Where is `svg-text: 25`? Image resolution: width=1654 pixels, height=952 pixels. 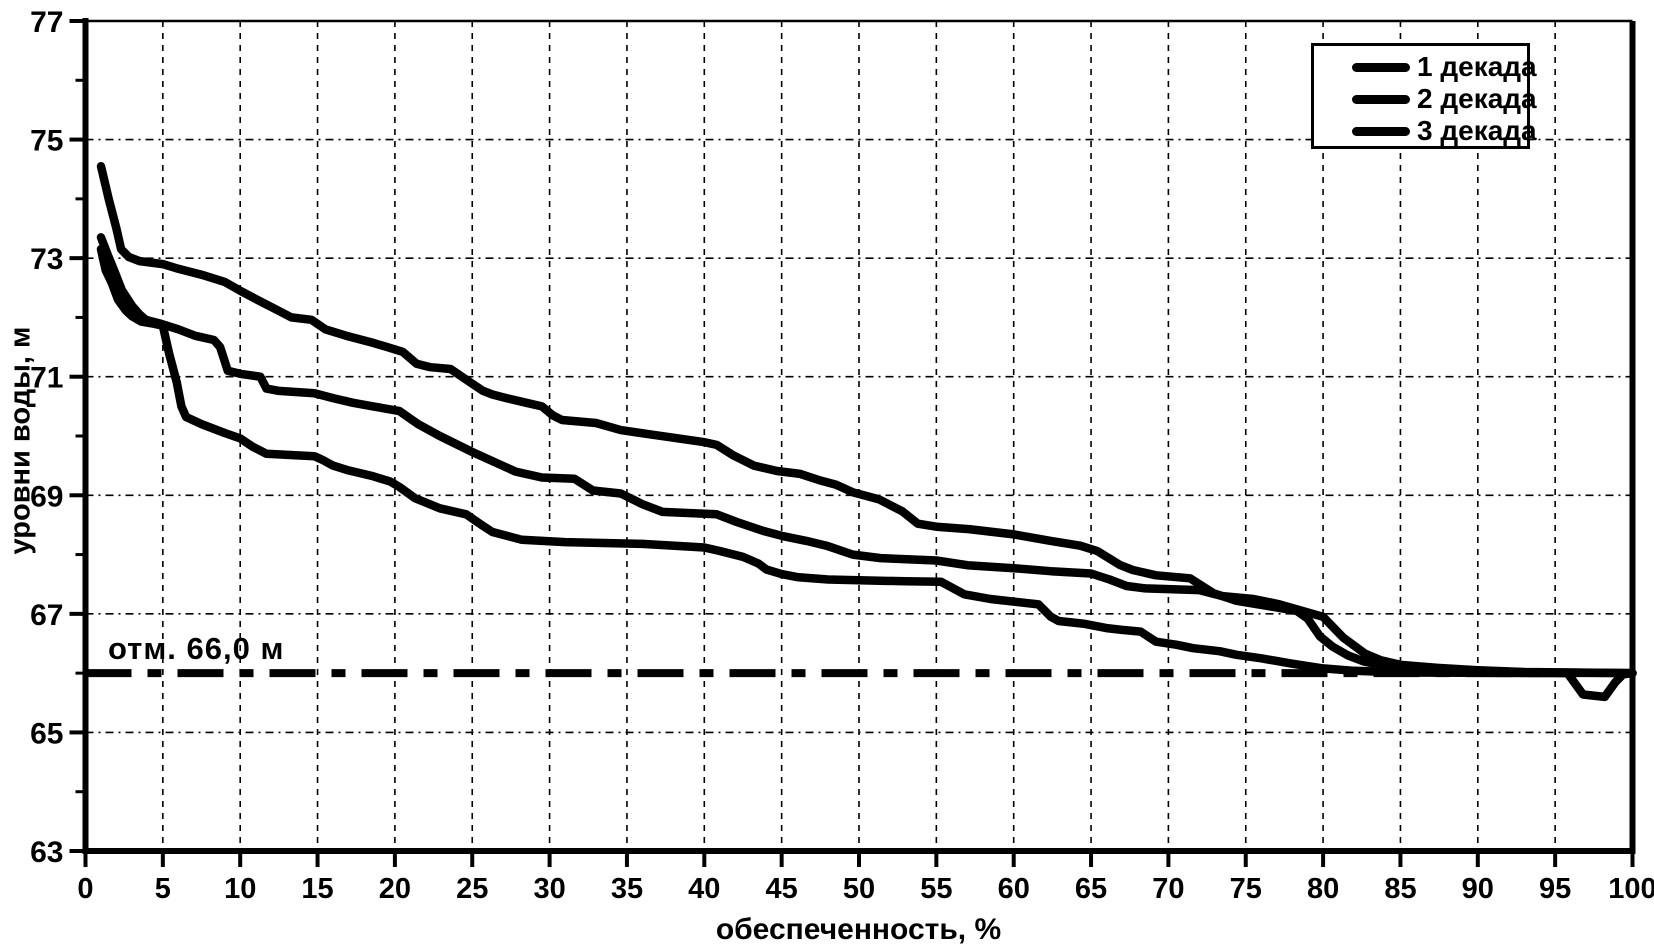
svg-text: 25 is located at coordinates (472, 889).